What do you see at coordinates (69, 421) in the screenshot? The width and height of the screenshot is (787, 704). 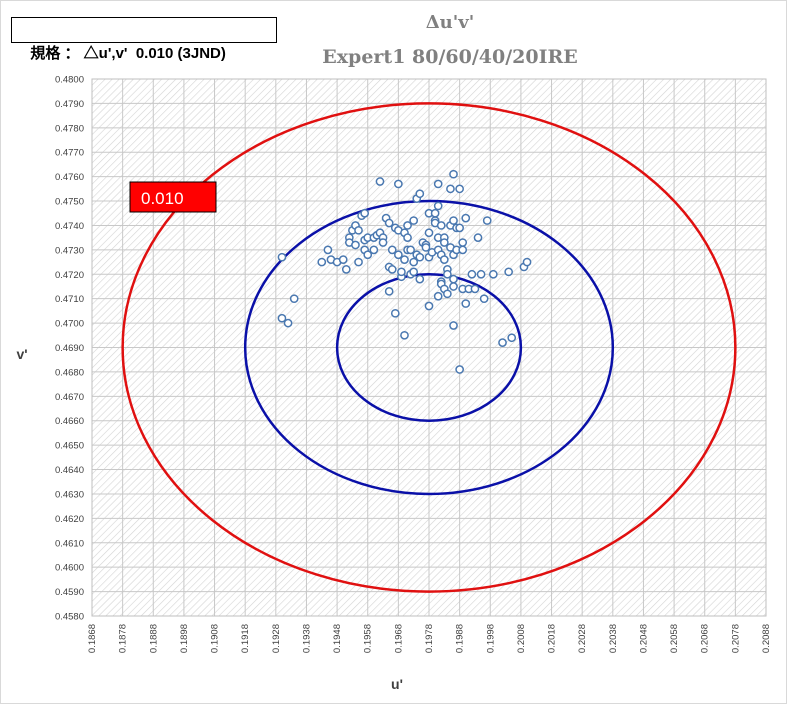 I see `y-tick-label: 0.4660` at bounding box center [69, 421].